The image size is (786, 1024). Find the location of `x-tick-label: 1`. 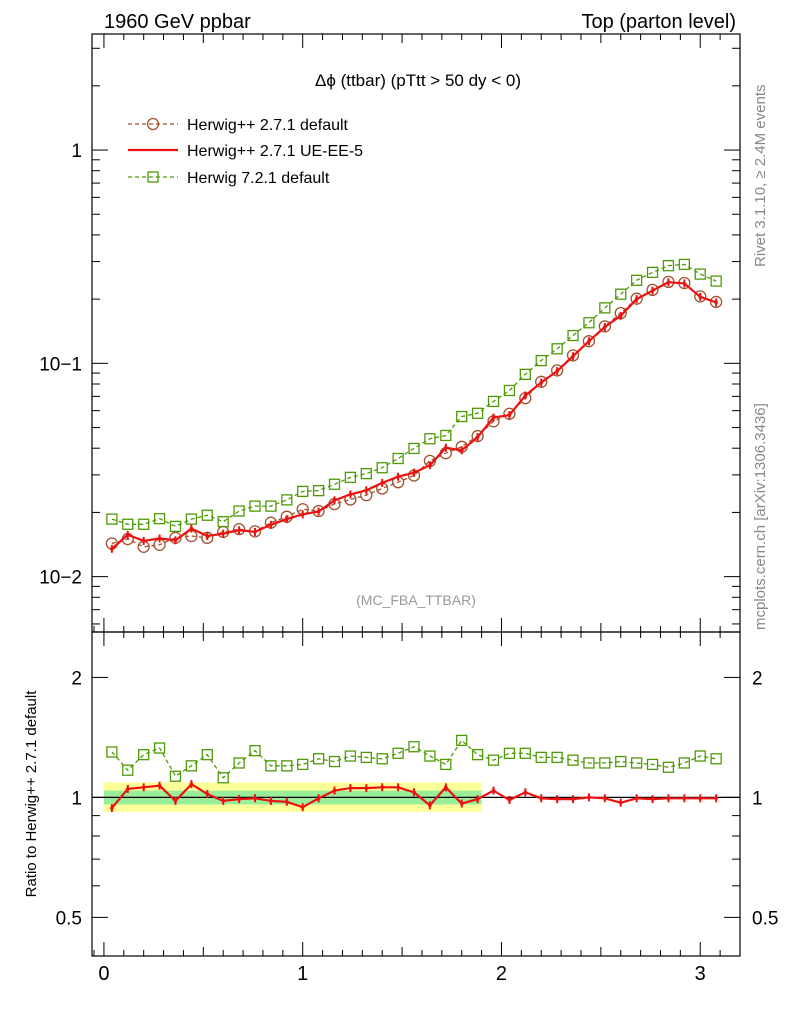

x-tick-label: 1 is located at coordinates (302, 974).